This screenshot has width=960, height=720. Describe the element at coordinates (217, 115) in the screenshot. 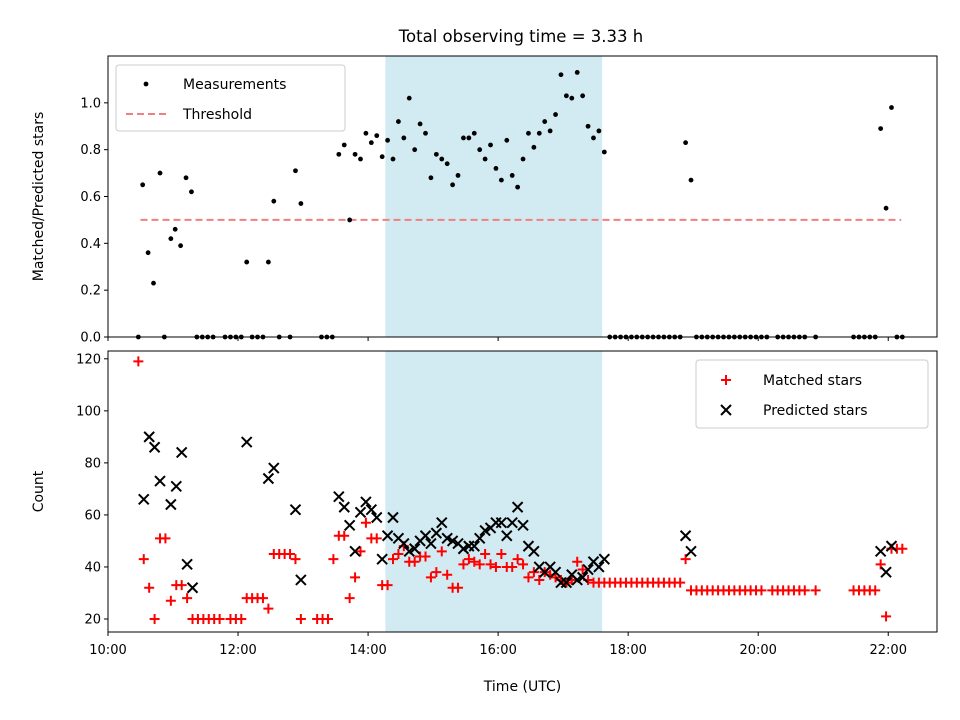

I see `legend-label-threshold: Threshold` at that location.